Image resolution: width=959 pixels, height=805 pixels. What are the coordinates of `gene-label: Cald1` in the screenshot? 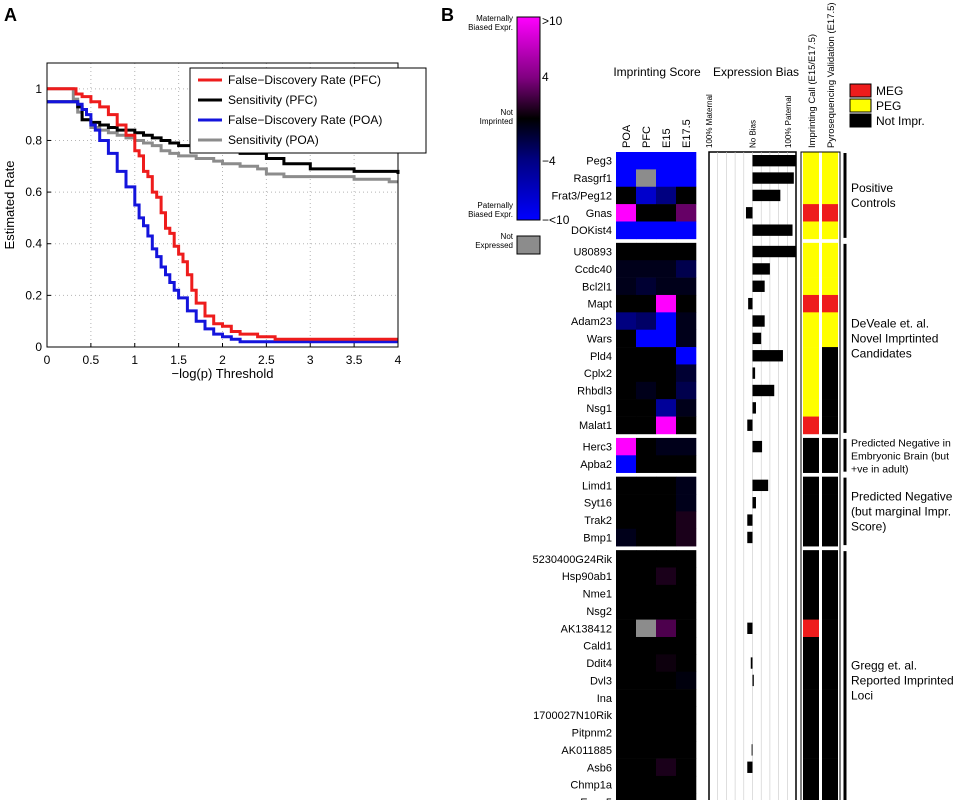 It's located at (597, 647).